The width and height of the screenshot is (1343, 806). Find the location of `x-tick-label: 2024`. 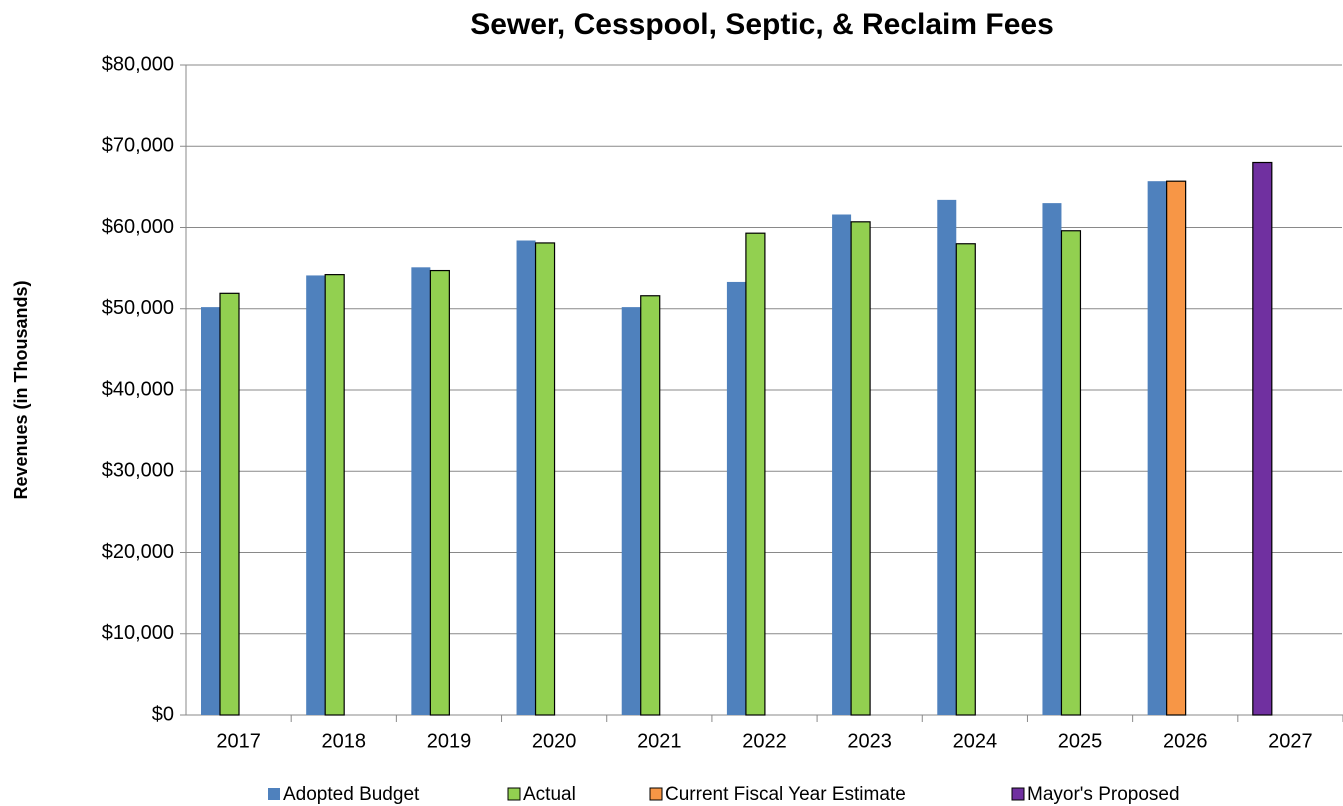

x-tick-label: 2024 is located at coordinates (975, 741).